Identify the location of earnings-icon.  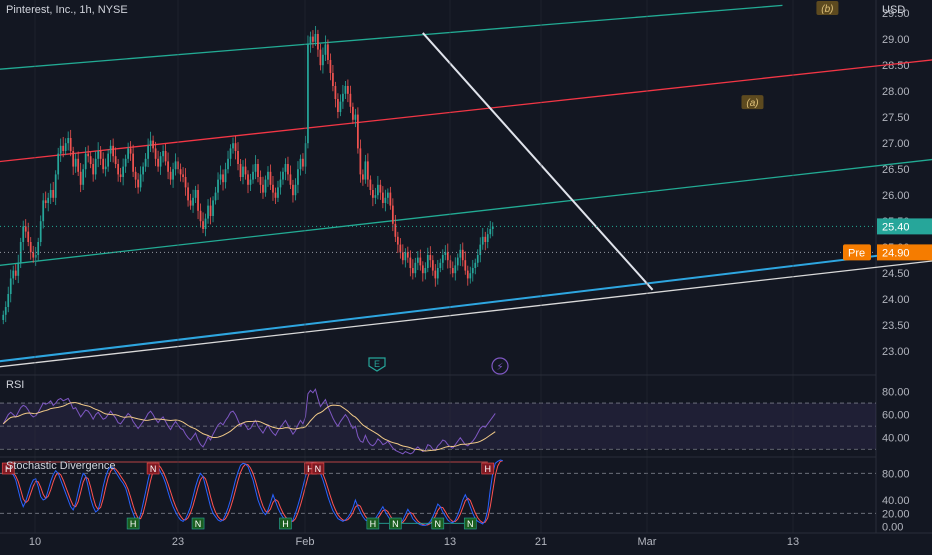
(377, 364).